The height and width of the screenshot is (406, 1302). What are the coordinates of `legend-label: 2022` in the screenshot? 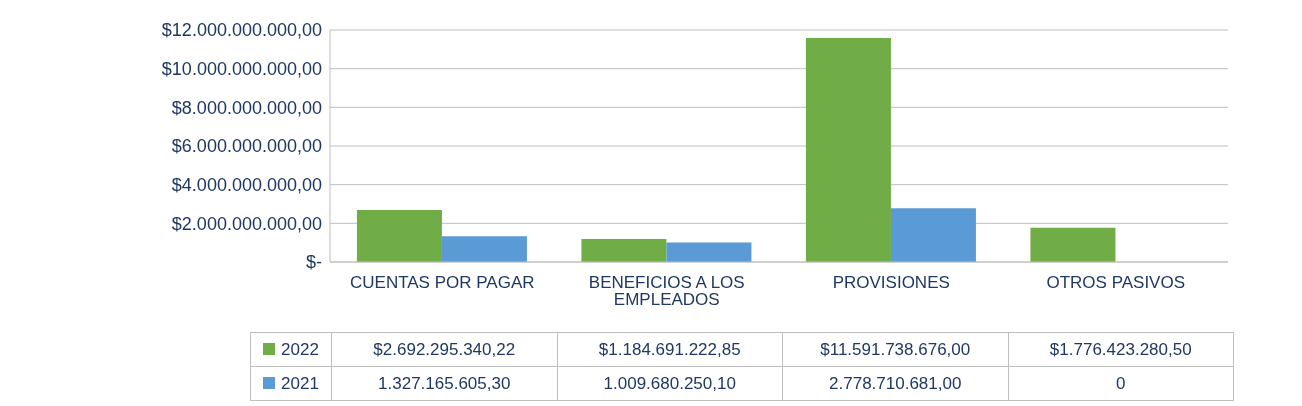 It's located at (291, 349).